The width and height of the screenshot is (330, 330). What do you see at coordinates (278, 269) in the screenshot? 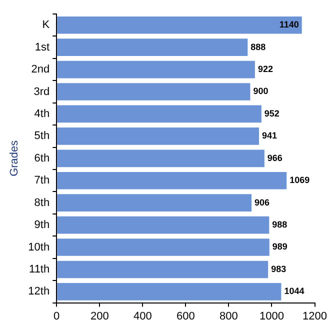
I see `data-label: 983` at bounding box center [278, 269].